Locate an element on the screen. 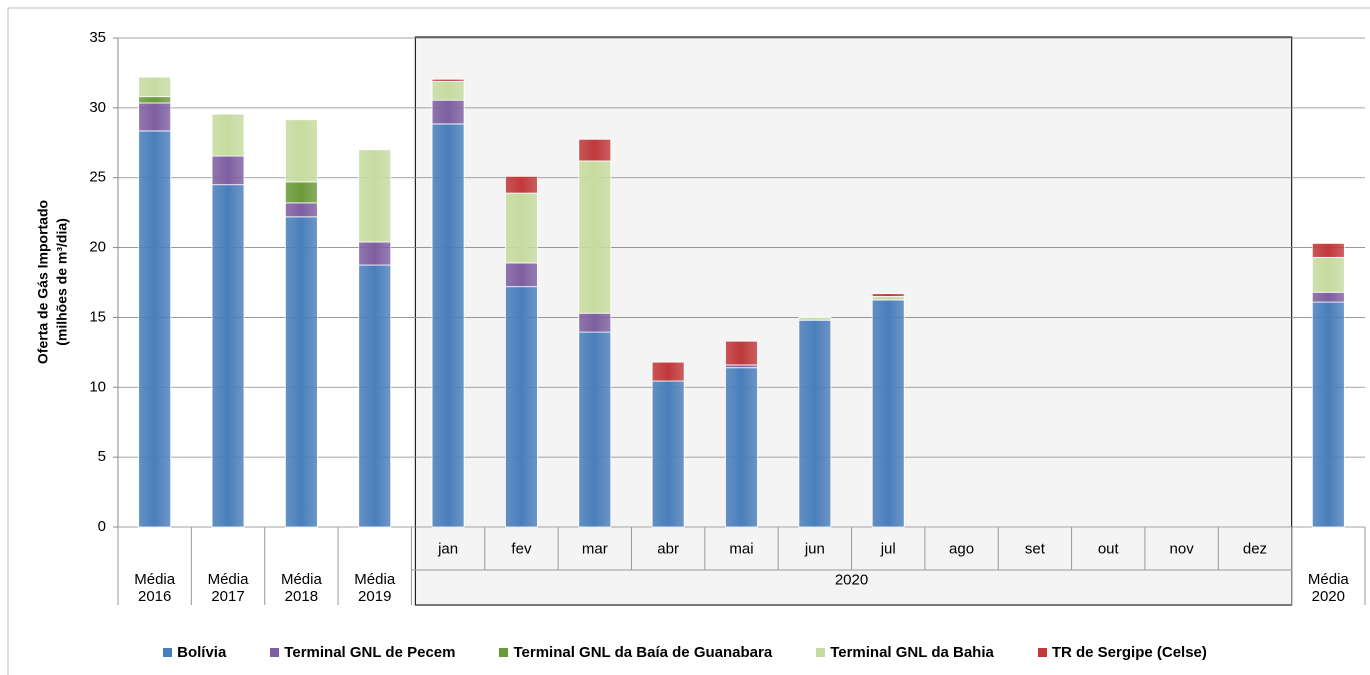  x-tick-label: Média 2020 is located at coordinates (1328, 588).